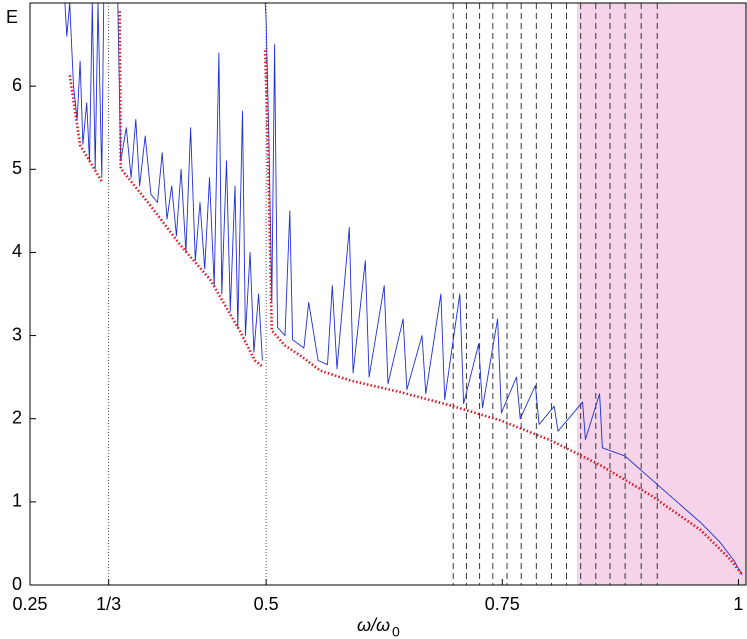 The height and width of the screenshot is (639, 747). I want to click on y-tick-label: 6, so click(17, 85).